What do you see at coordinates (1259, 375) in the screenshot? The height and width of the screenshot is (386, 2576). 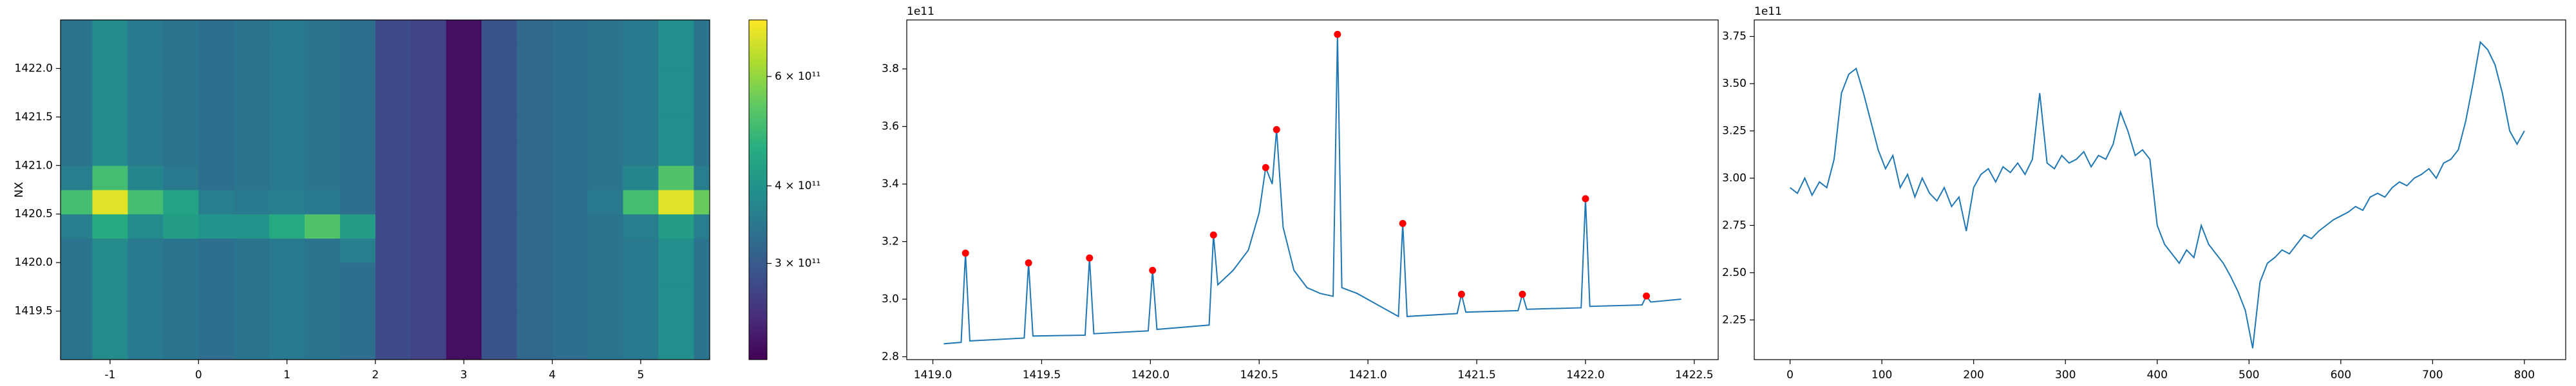 I see `x-tick-label: 1420.5` at bounding box center [1259, 375].